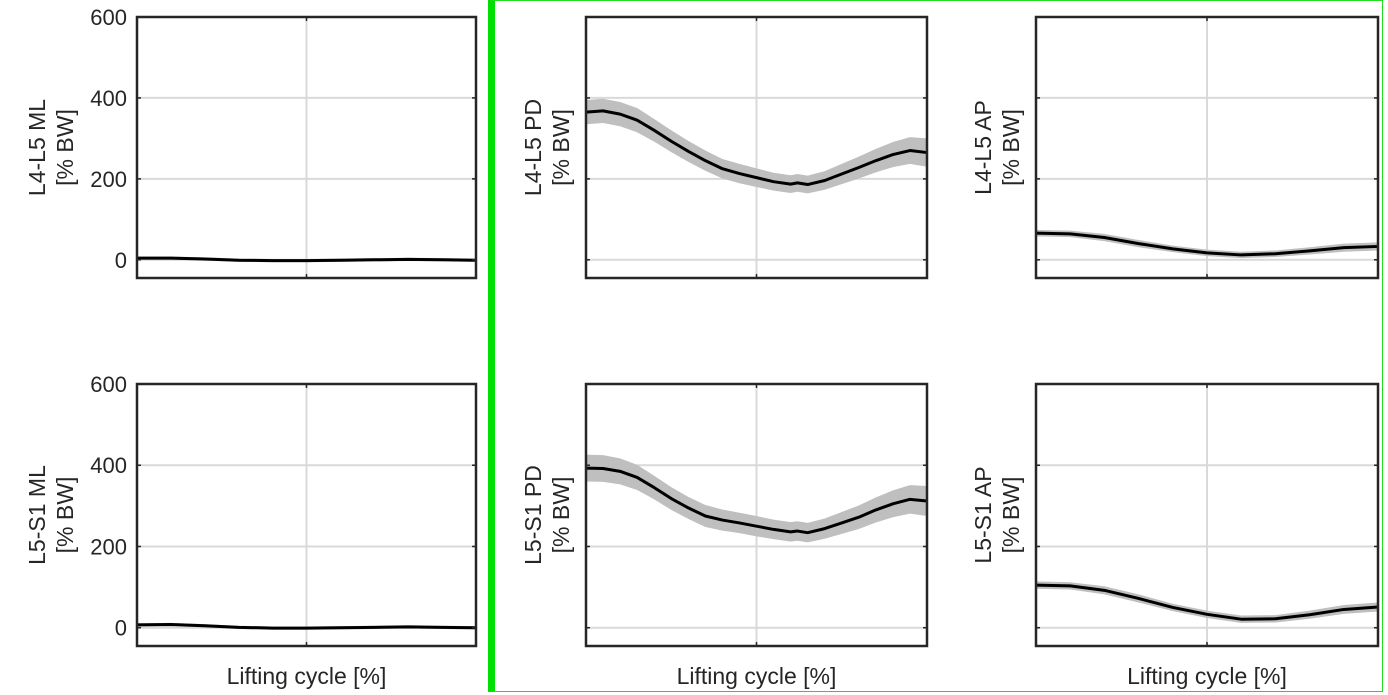  What do you see at coordinates (37, 147) in the screenshot?
I see `y-axis-label: L4-L5 ML` at bounding box center [37, 147].